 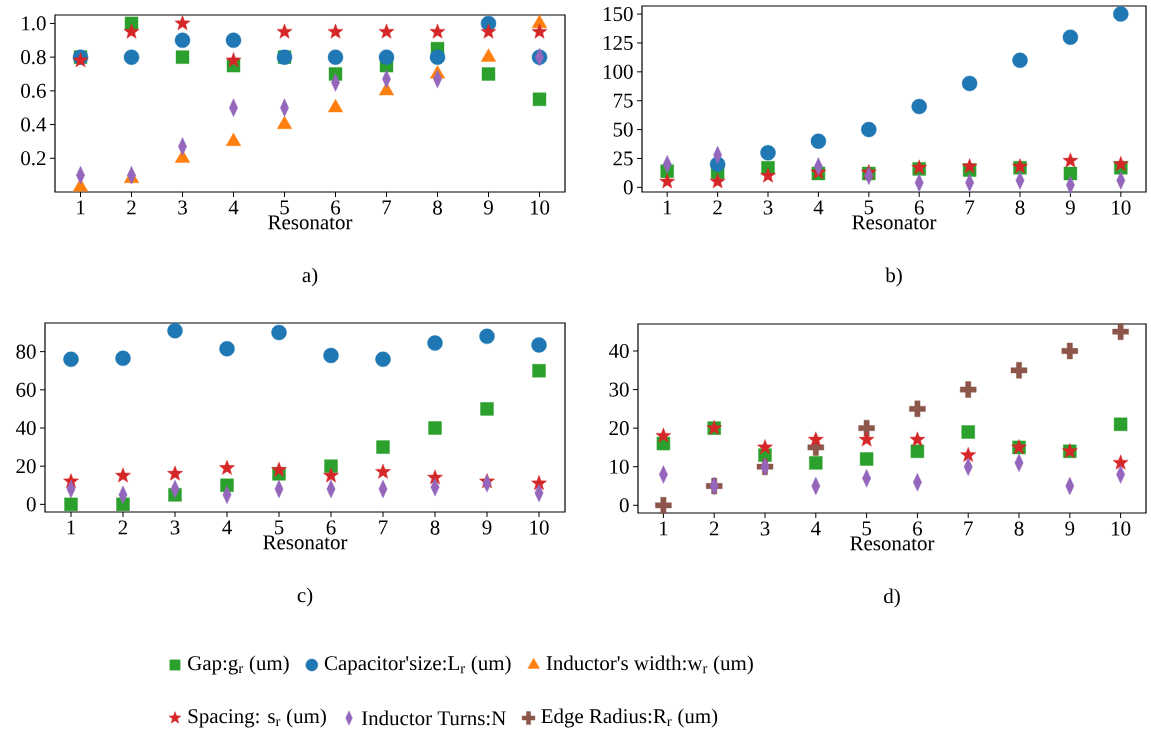 What do you see at coordinates (618, 42) in the screenshot?
I see `y-tick-label: 125` at bounding box center [618, 42].